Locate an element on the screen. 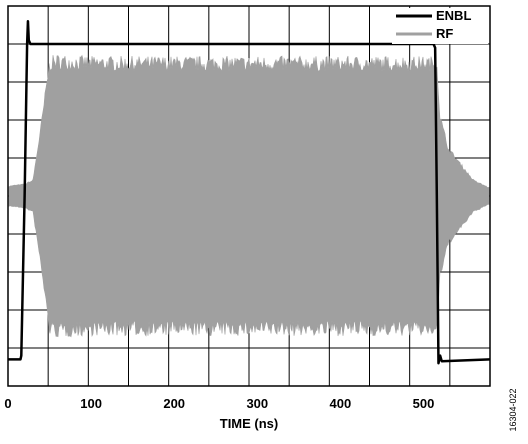 Image resolution: width=528 pixels, height=444 pixels. legend-background is located at coordinates (440, 26).